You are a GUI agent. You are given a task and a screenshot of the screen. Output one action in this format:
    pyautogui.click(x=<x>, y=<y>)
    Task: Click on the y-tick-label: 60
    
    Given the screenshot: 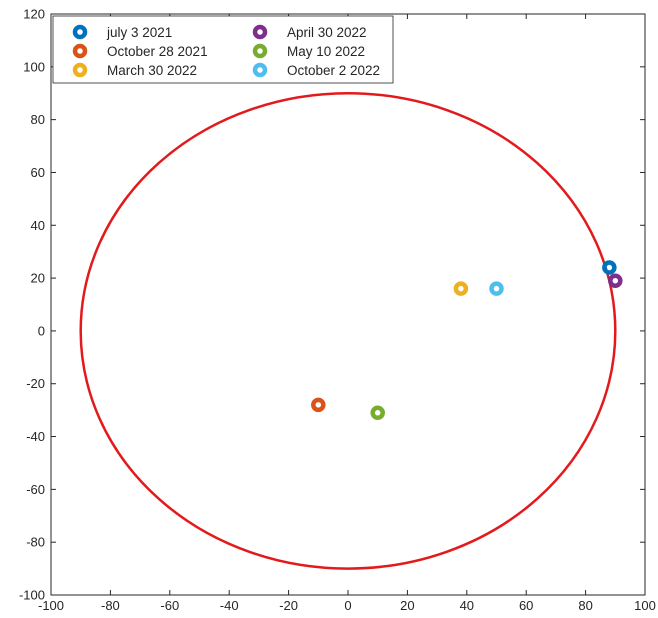 What is the action you would take?
    pyautogui.click(x=38, y=172)
    